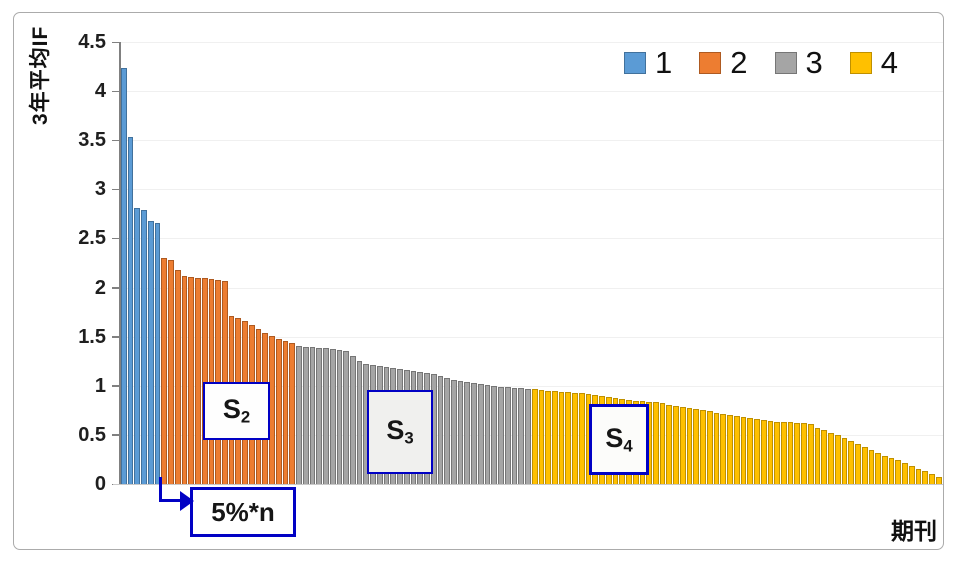  I want to click on x-axis-title: 期刊, so click(914, 531).